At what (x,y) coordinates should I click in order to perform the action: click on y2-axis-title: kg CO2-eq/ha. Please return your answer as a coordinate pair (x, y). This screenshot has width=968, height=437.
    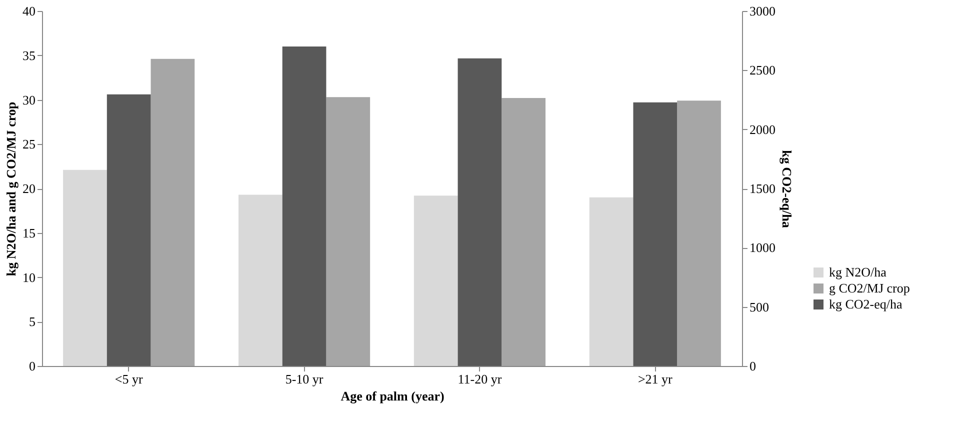
    Looking at the image, I should click on (787, 189).